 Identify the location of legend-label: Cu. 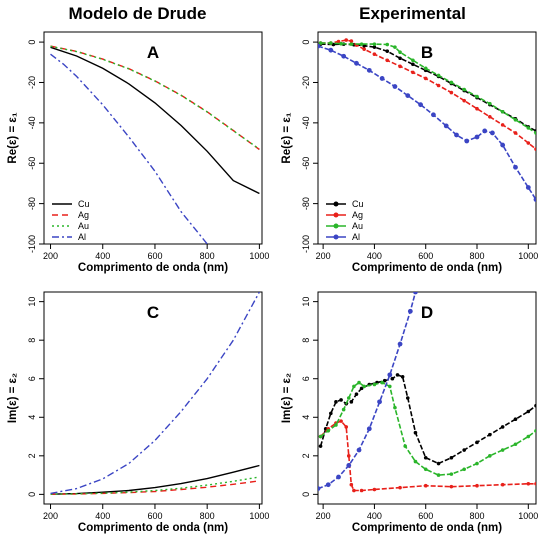
(358, 204).